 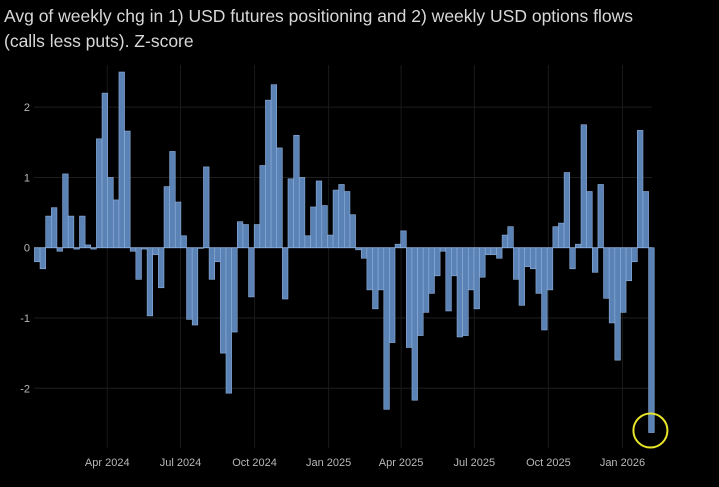 I want to click on y-tick-label: -1, so click(x=25, y=319).